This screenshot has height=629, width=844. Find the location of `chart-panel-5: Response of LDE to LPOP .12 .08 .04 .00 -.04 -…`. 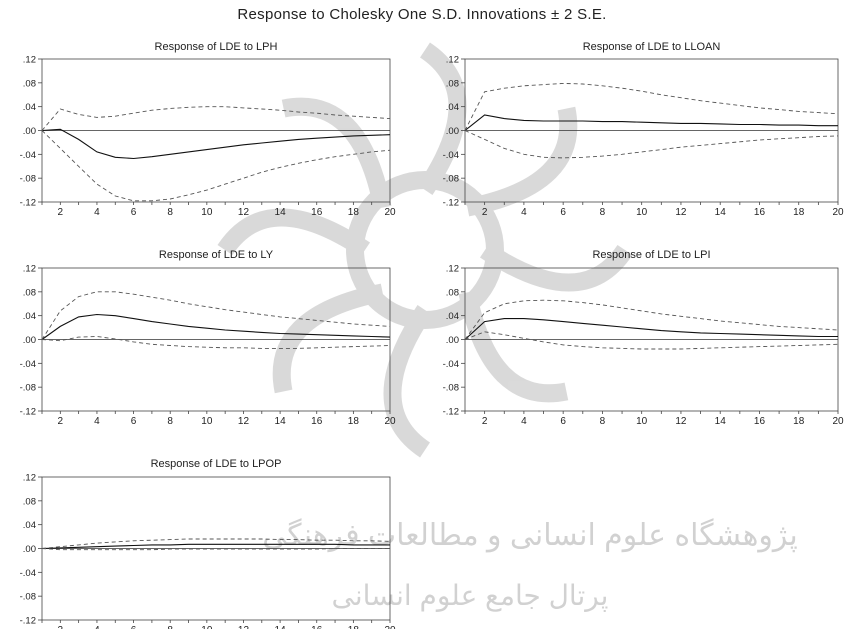

chart-panel-5: Response of LDE to LPOP .12 .08 .04 .00 -.04 -… is located at coordinates (208, 543).